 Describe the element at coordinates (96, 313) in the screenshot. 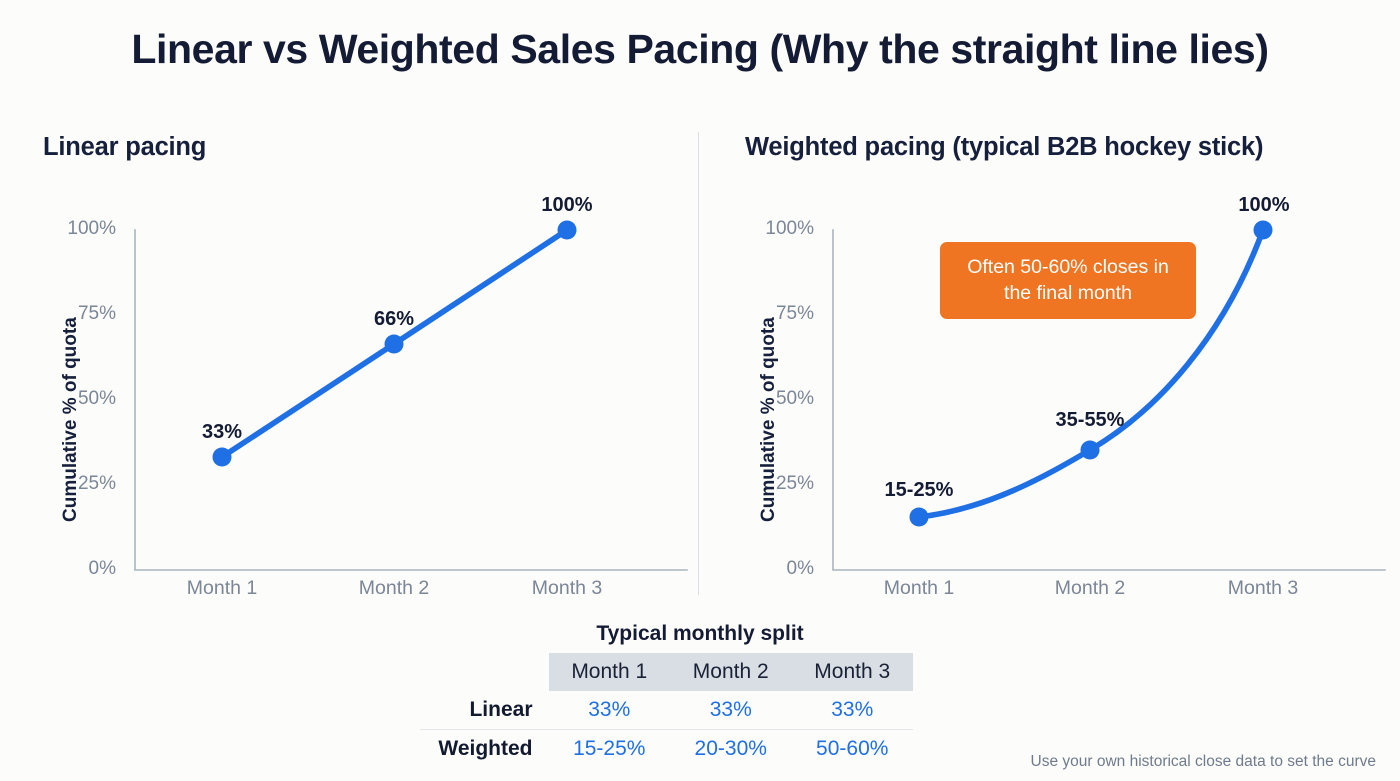

I see `left-ytick-75: 75%` at that location.